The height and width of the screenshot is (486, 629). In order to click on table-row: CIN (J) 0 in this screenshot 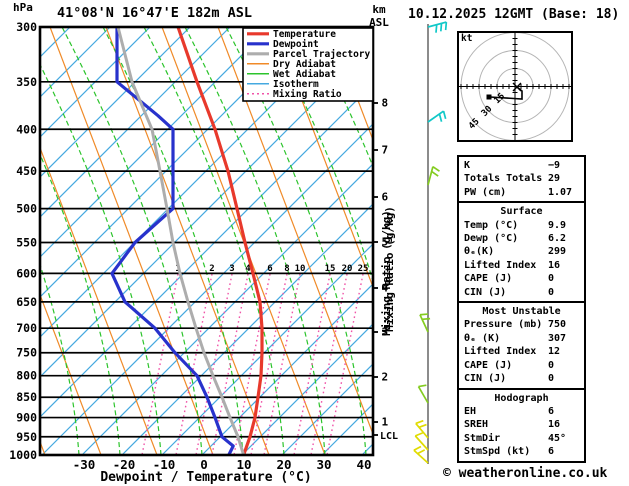, I will do `click(521, 292)`.